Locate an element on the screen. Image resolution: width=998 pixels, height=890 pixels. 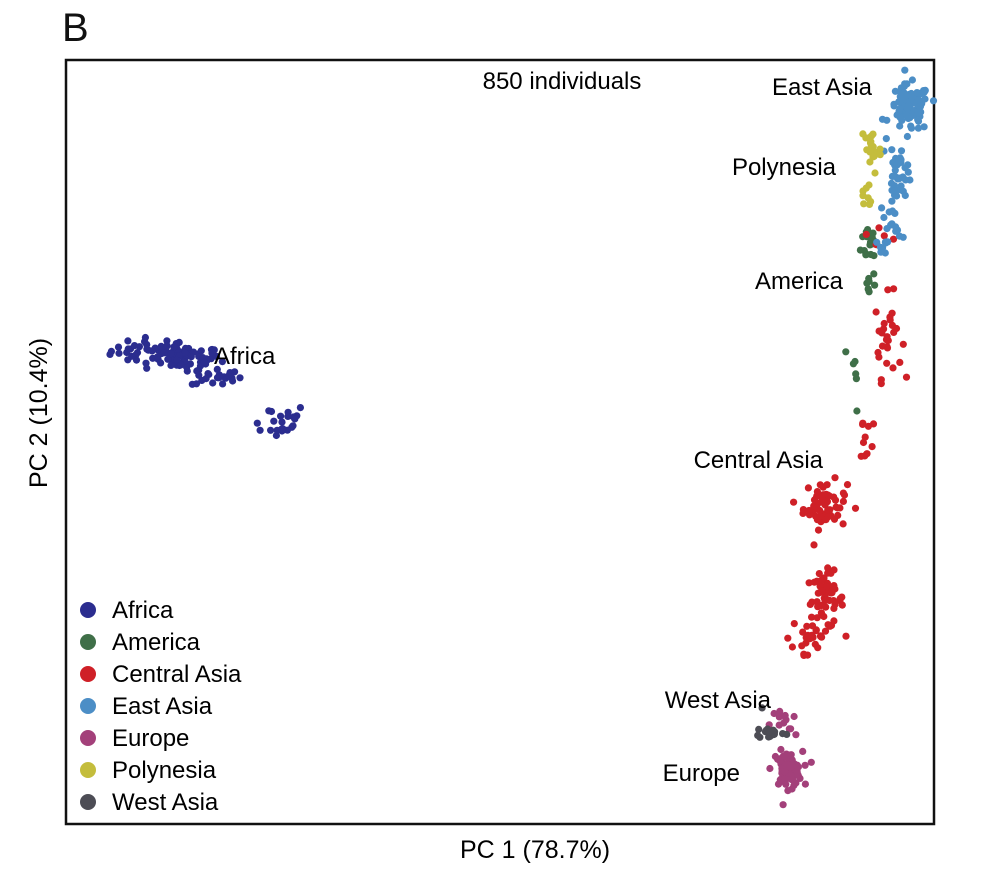
legend-marker-africa is located at coordinates (88, 610).